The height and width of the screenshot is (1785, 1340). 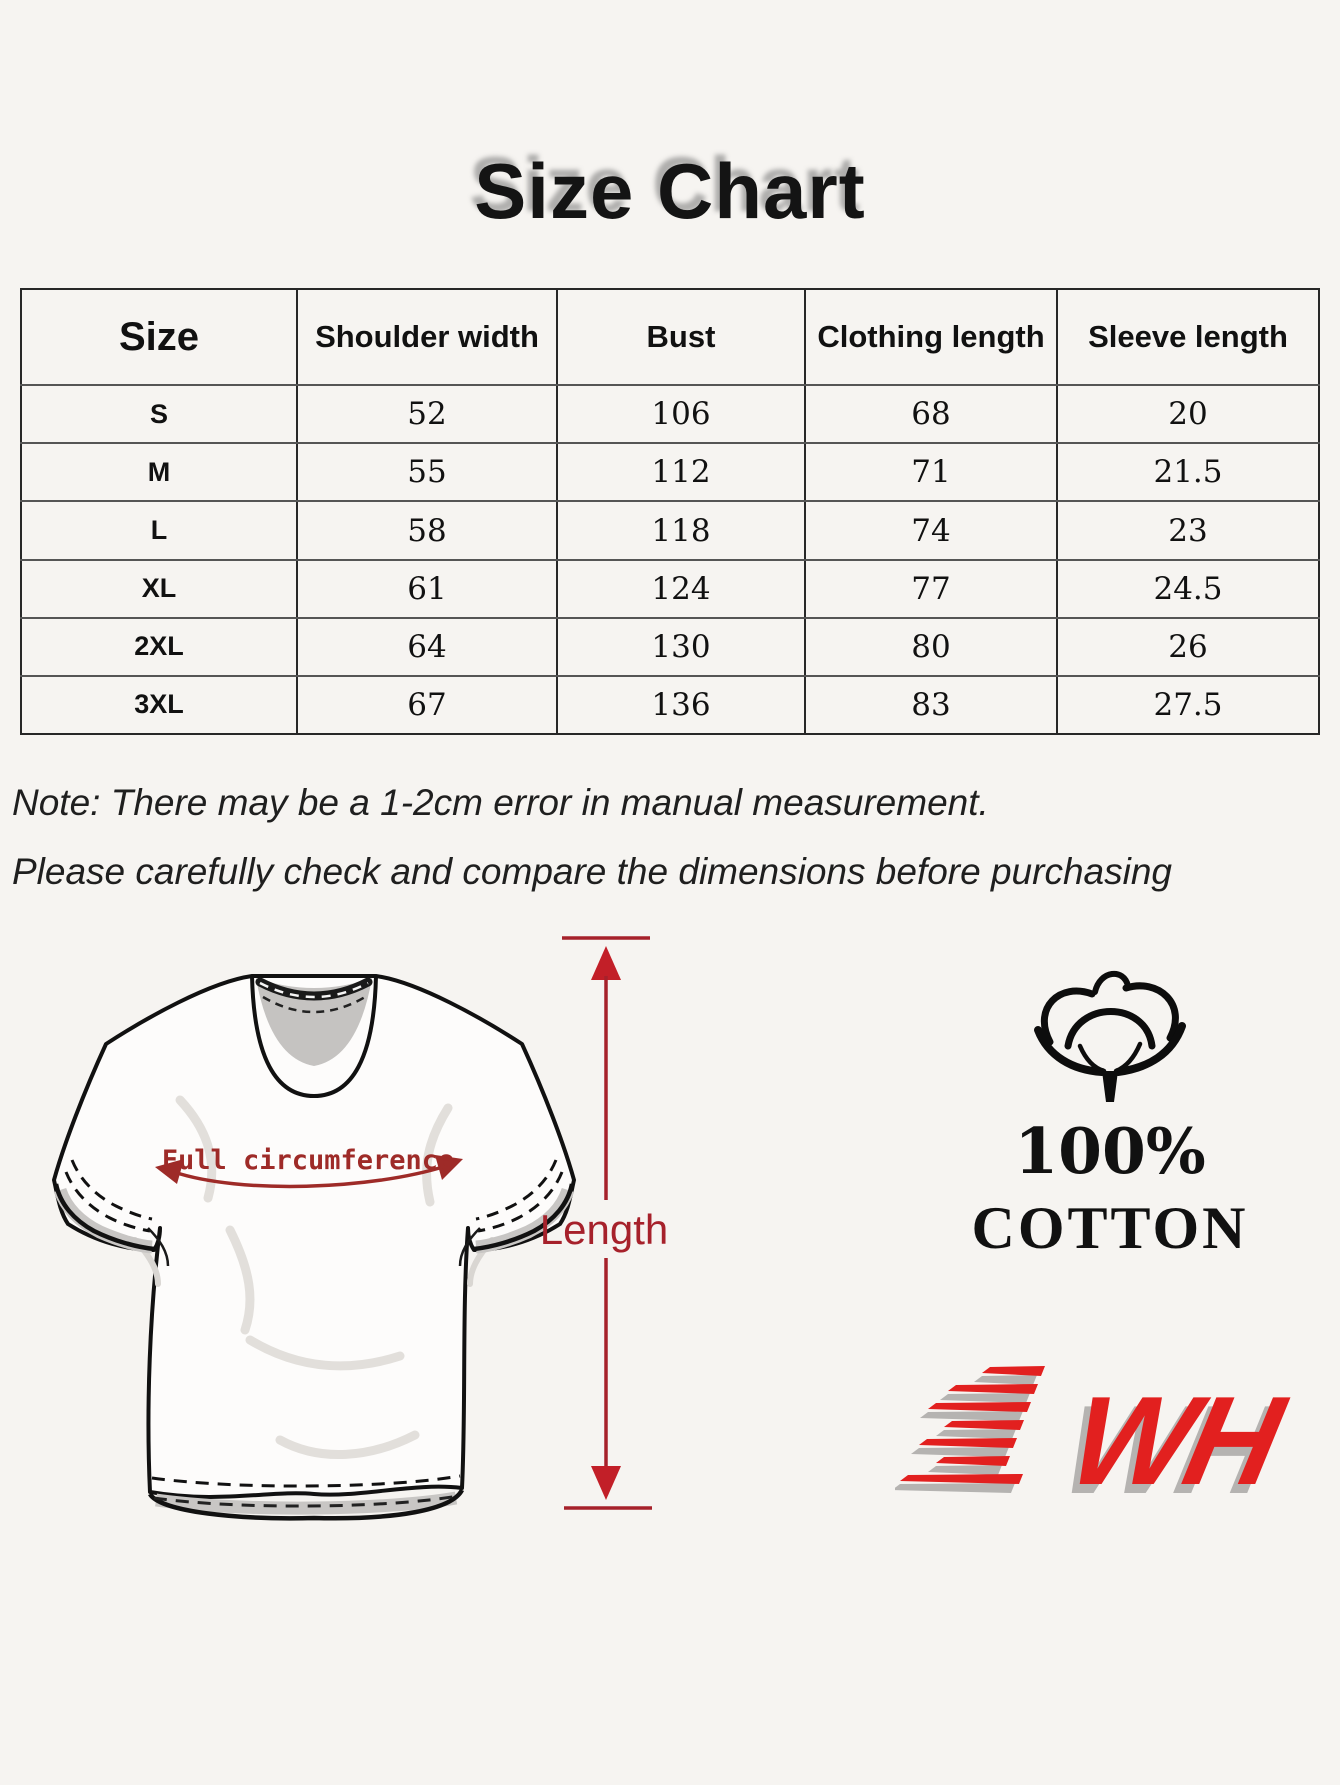 I want to click on table-cell: 24.5, so click(x=1188, y=588).